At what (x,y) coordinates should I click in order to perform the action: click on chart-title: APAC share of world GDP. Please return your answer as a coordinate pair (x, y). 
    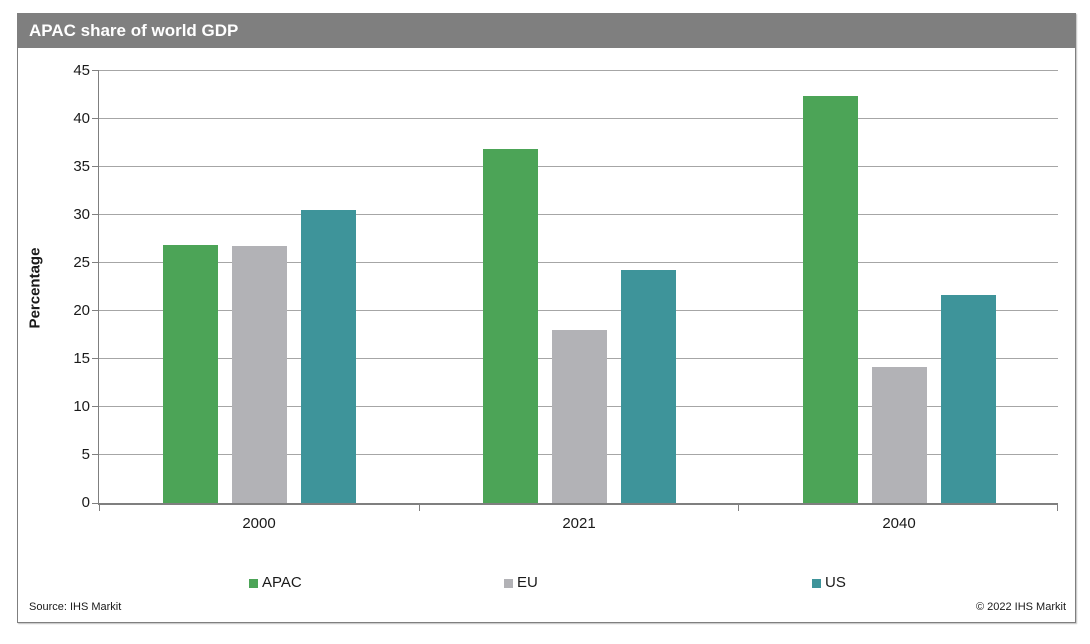
    Looking at the image, I should click on (134, 30).